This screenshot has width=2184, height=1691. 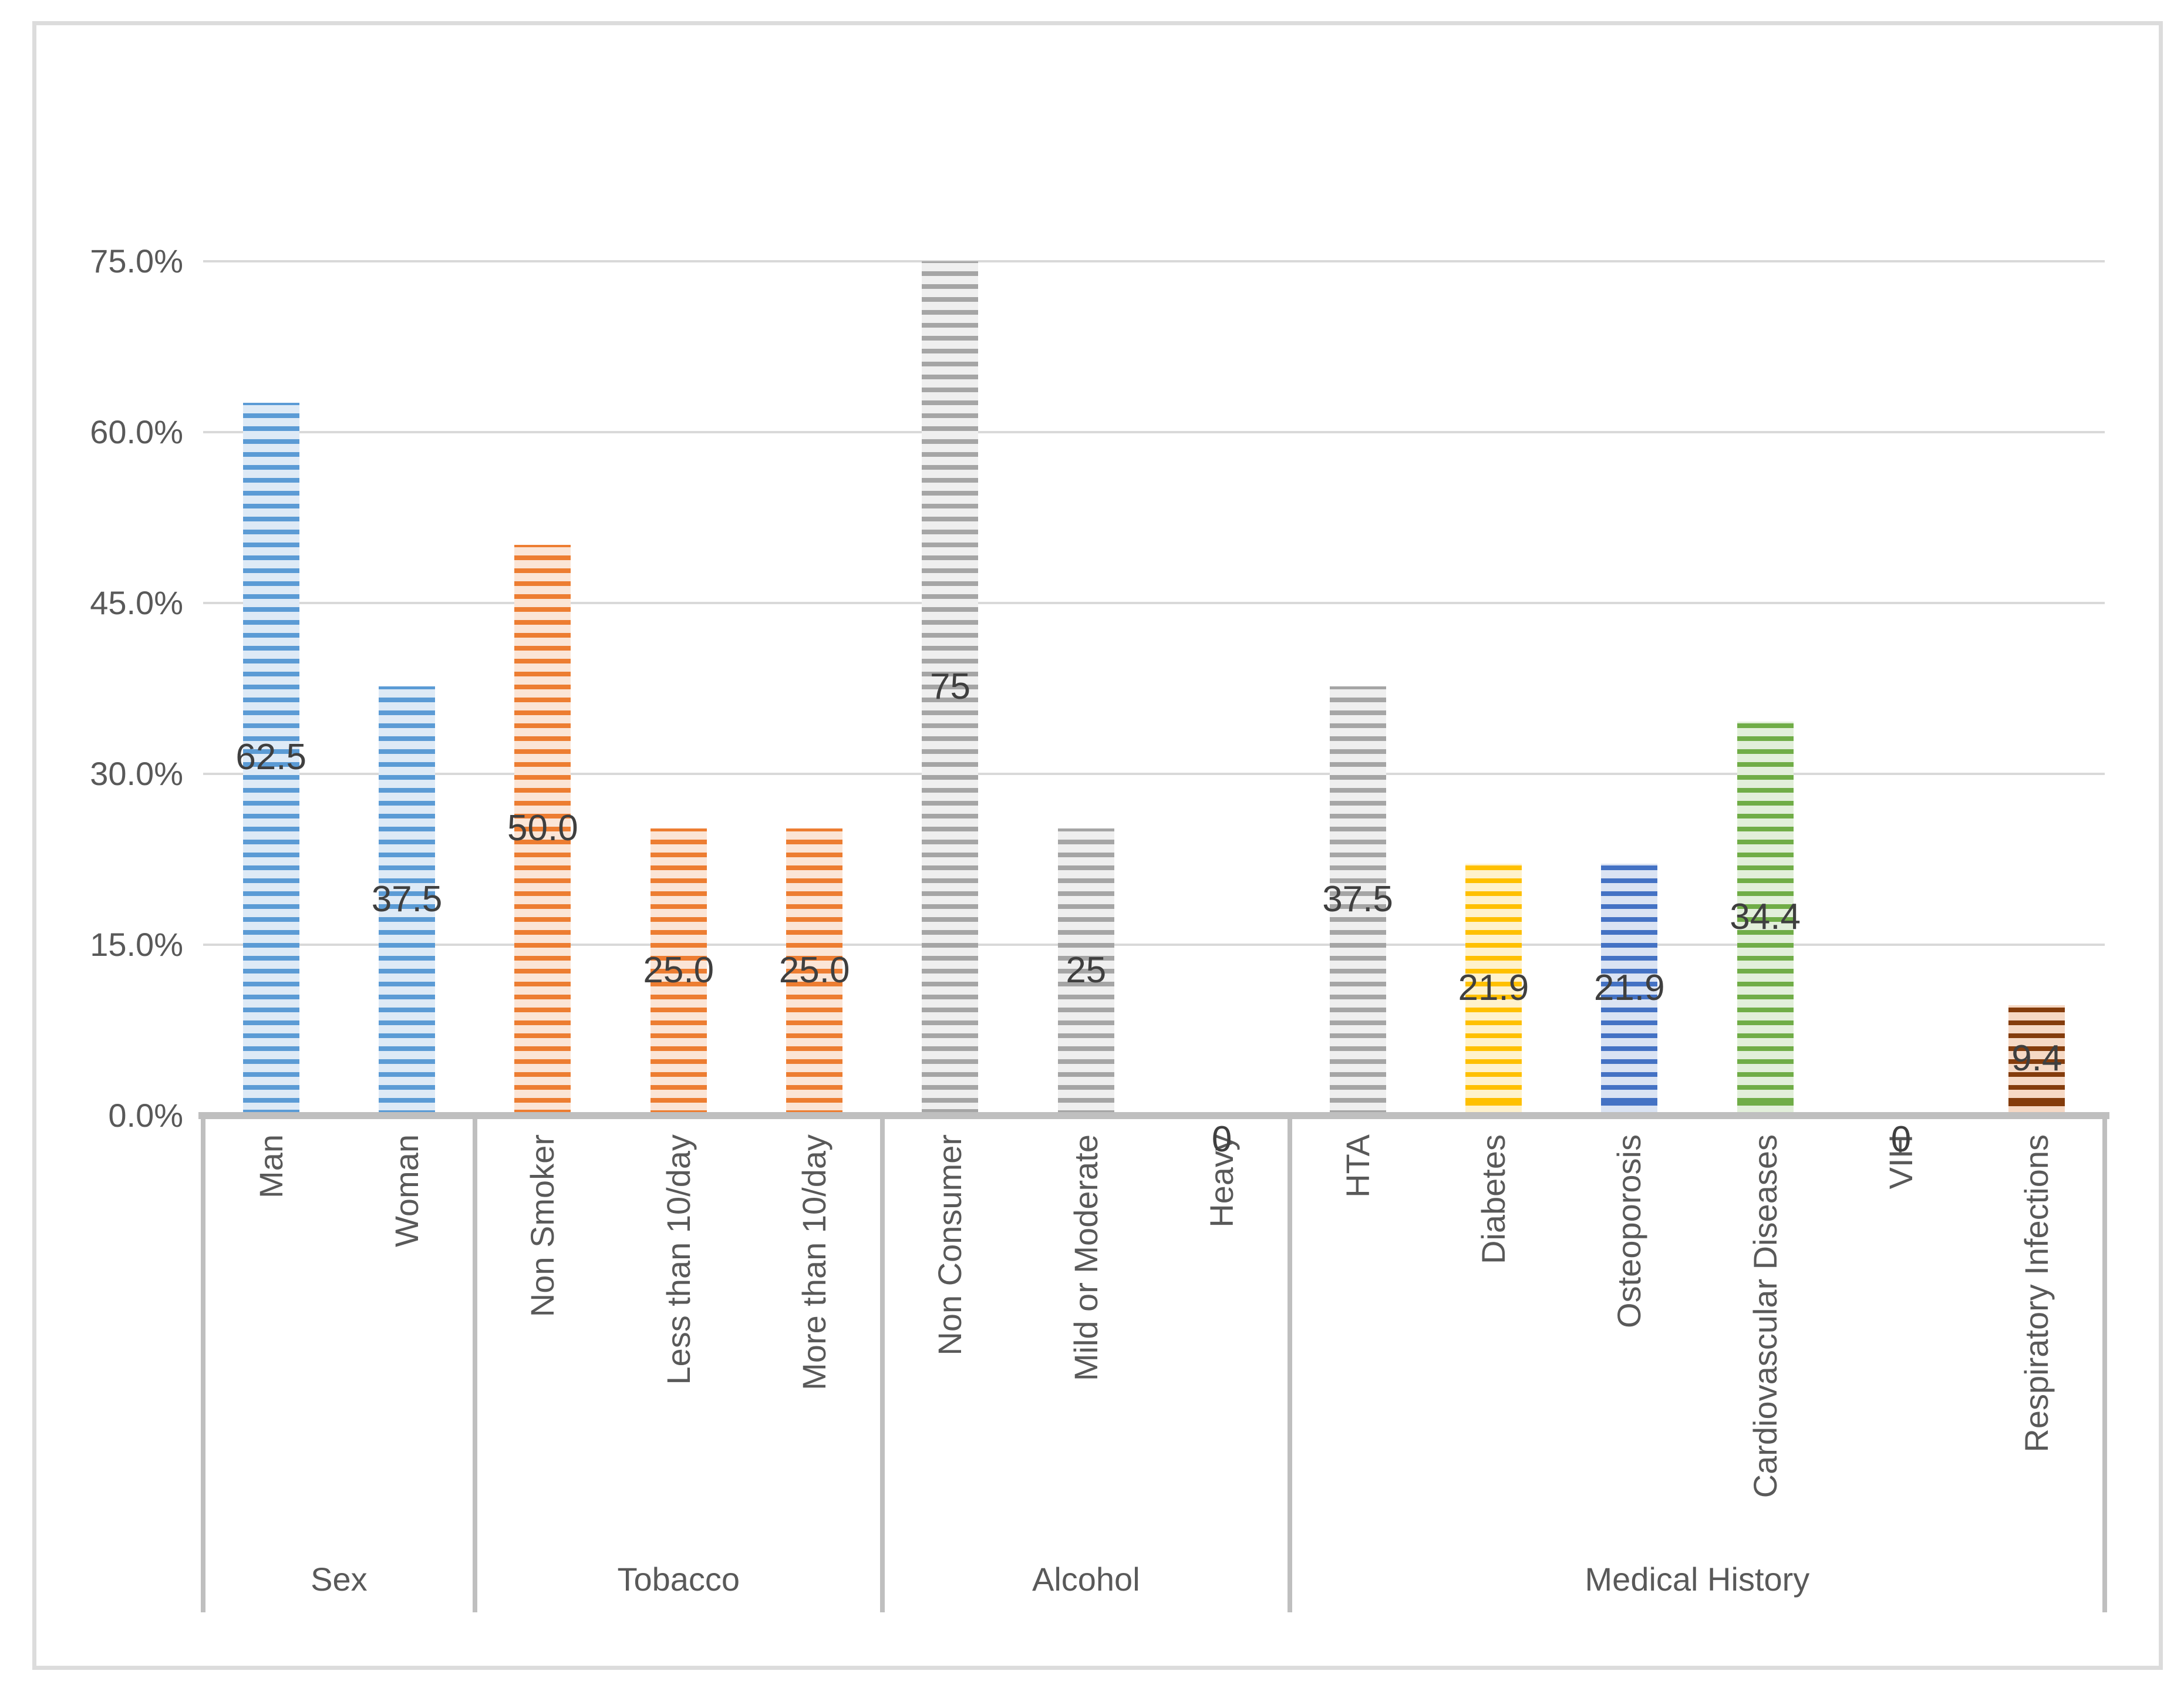 I want to click on bar-cardiovascular-diseases, so click(x=1765, y=917).